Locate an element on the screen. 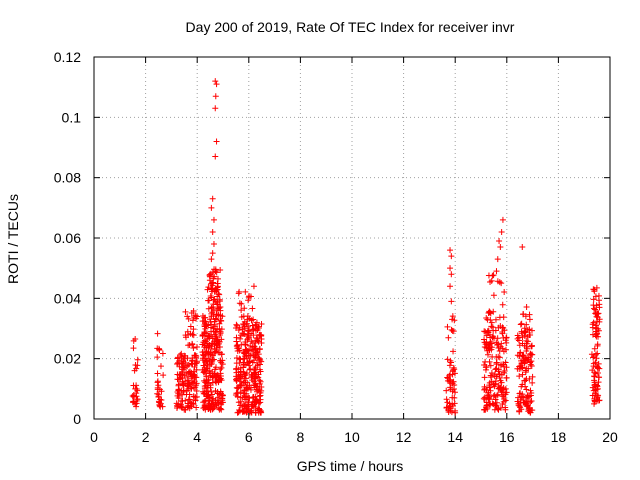  y-tick-label: 0.08 is located at coordinates (67, 178).